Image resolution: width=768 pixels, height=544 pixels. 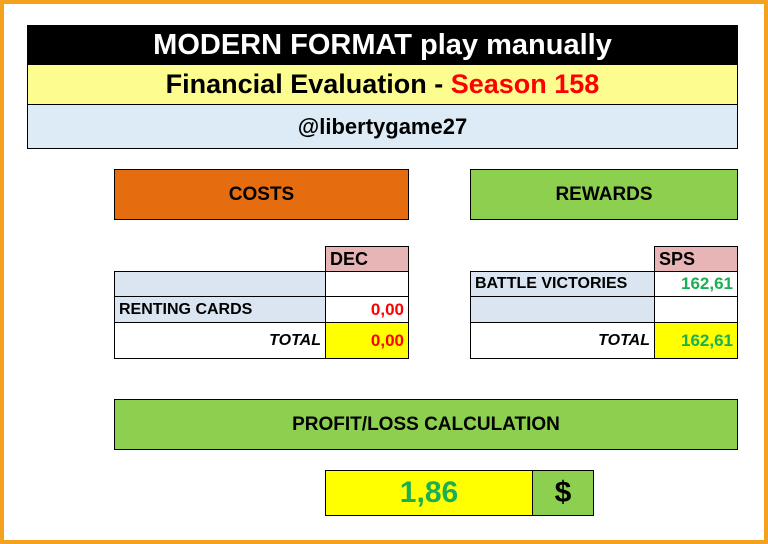 I want to click on profit-loss-title: PROFIT/LOSS CALCULATION, so click(x=426, y=424).